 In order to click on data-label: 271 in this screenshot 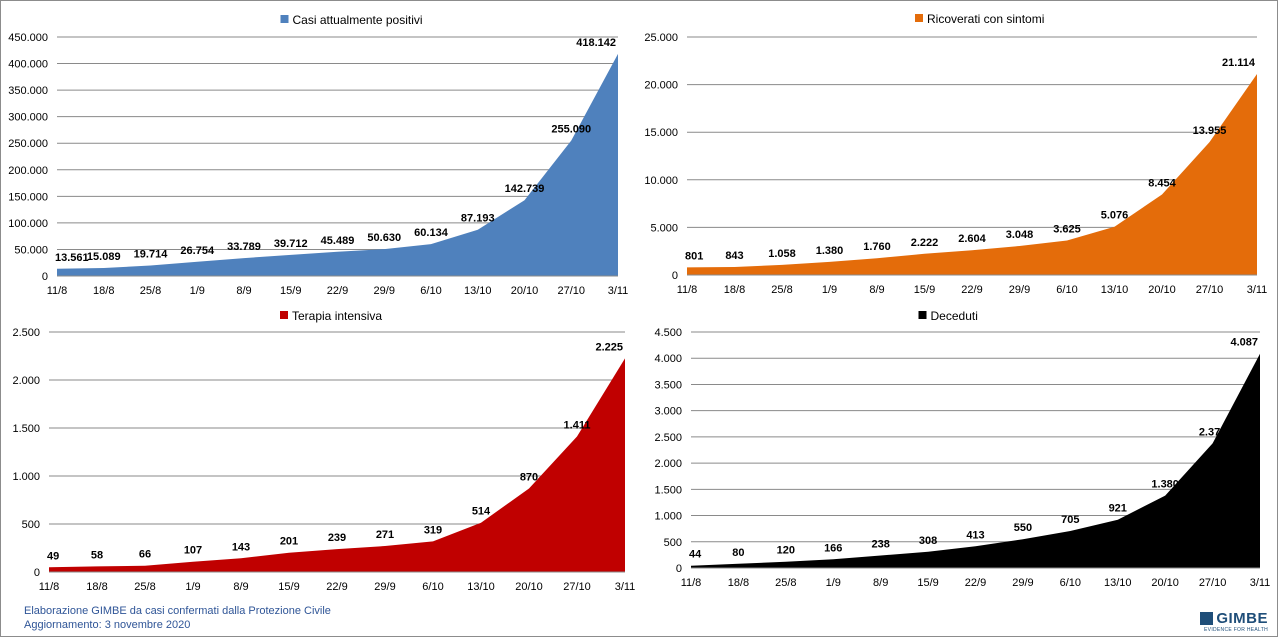, I will do `click(385, 535)`.